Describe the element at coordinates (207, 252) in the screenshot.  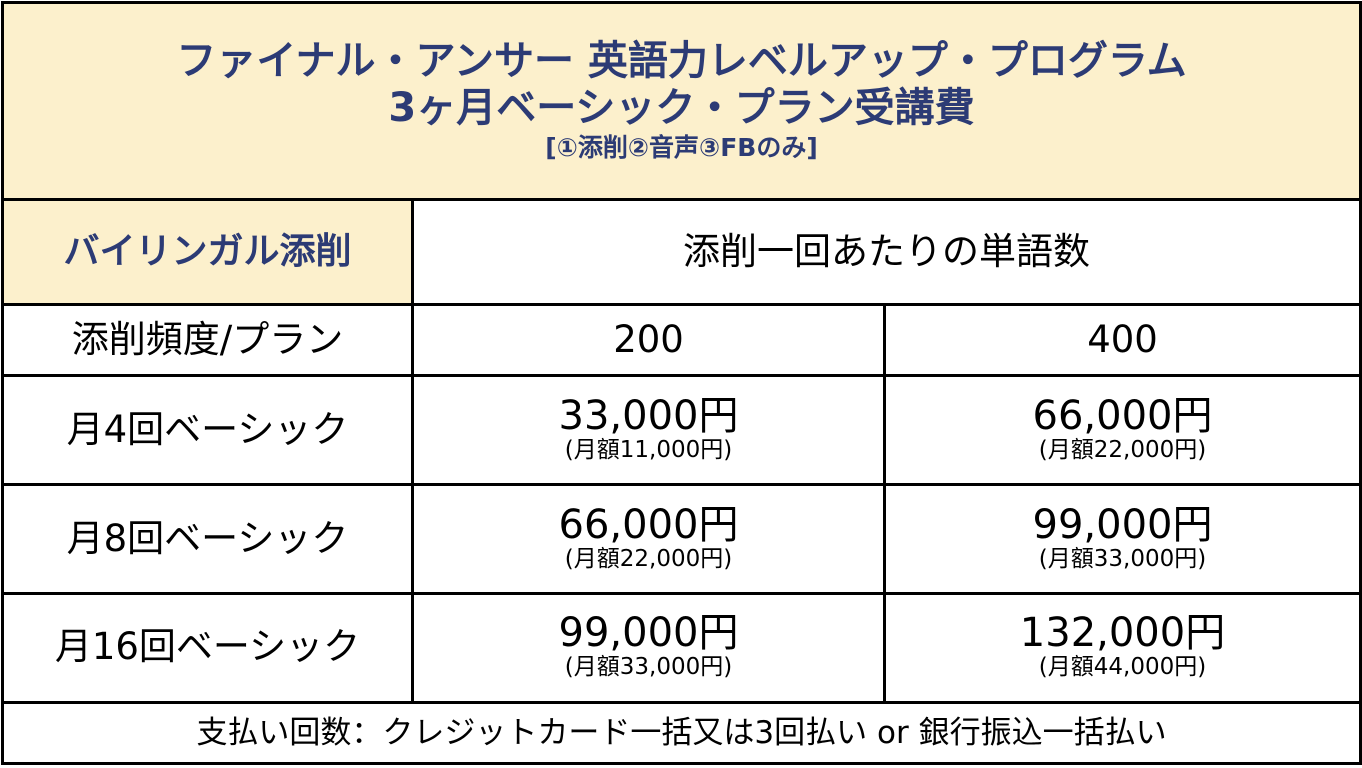
I see `corner-label: バイリンガル添削` at that location.